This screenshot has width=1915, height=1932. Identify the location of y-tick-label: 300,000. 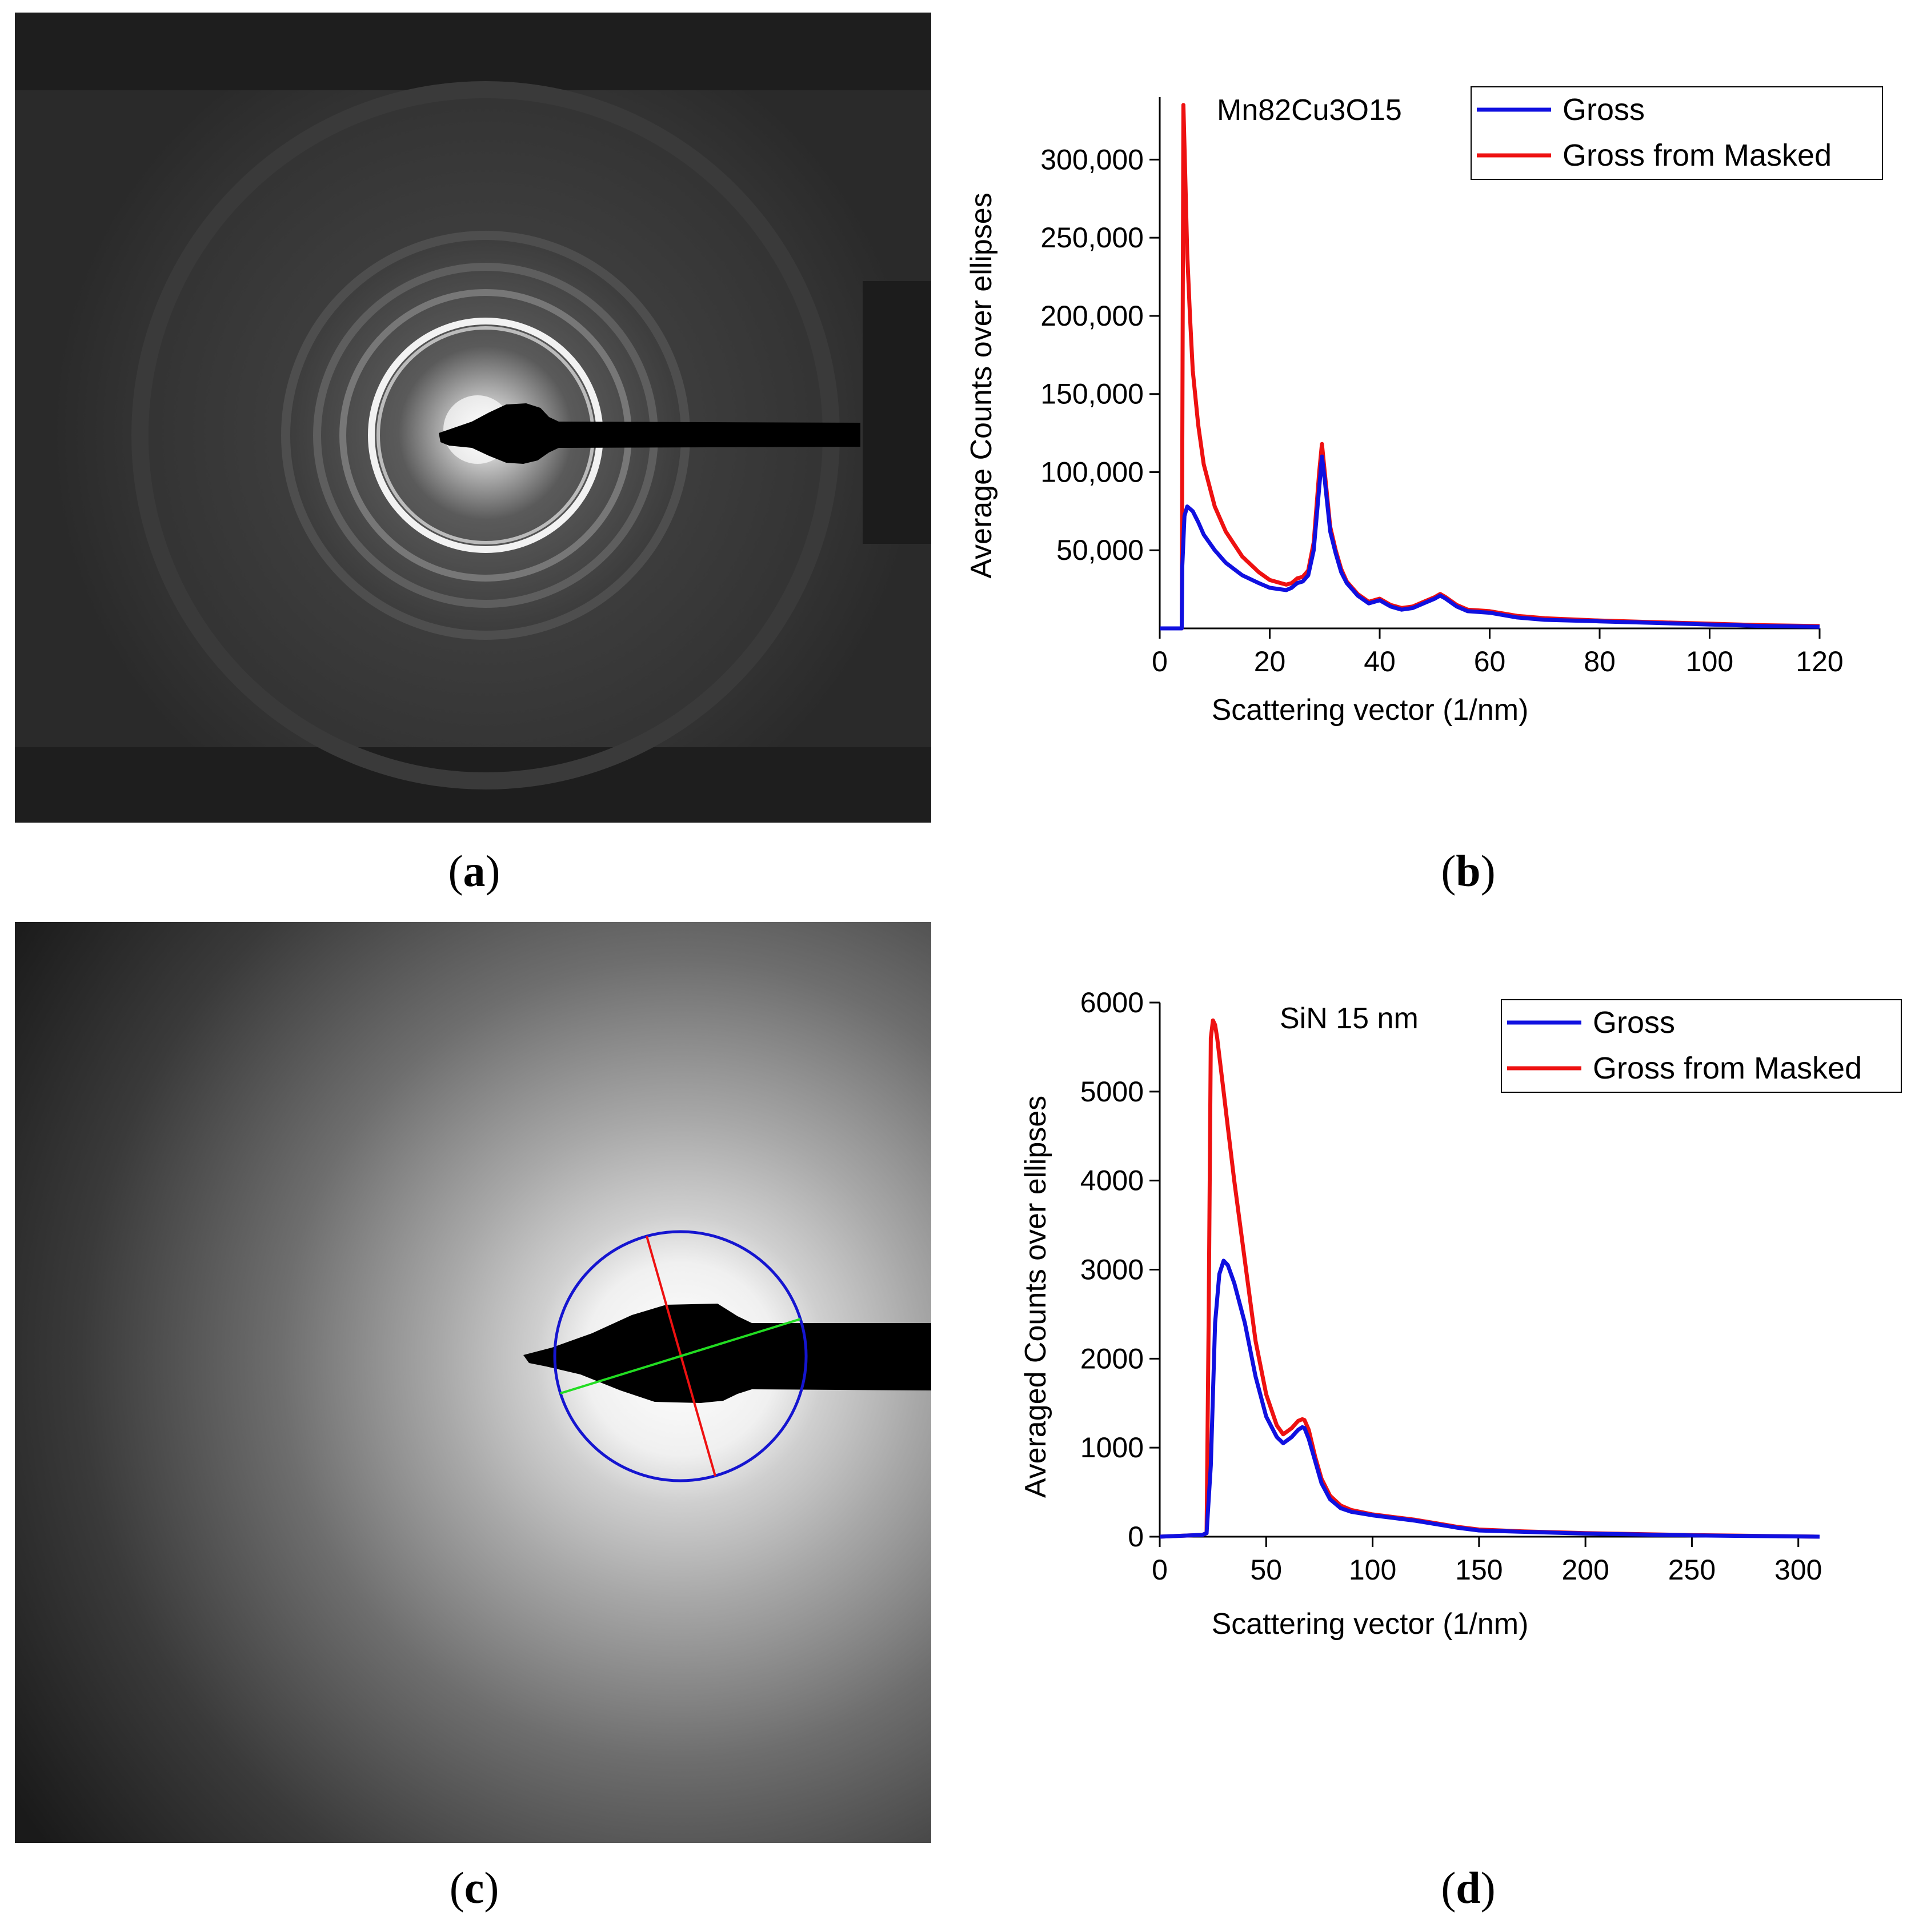
(1092, 159).